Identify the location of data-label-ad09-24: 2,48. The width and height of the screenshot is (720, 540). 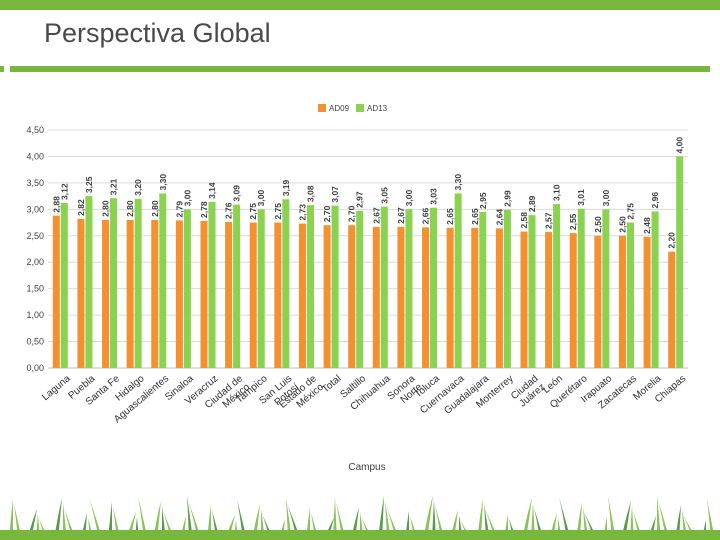
(647, 225).